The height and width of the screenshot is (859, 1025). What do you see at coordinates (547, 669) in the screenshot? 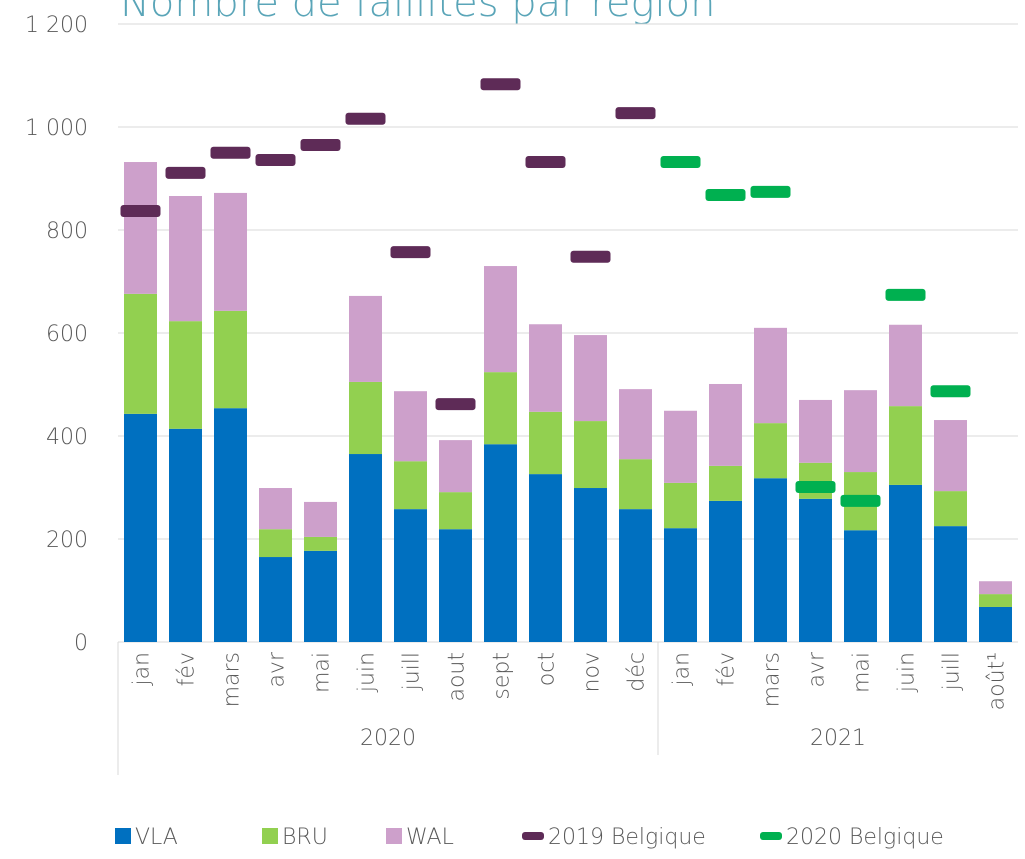
I see `x-tick-label: oct` at bounding box center [547, 669].